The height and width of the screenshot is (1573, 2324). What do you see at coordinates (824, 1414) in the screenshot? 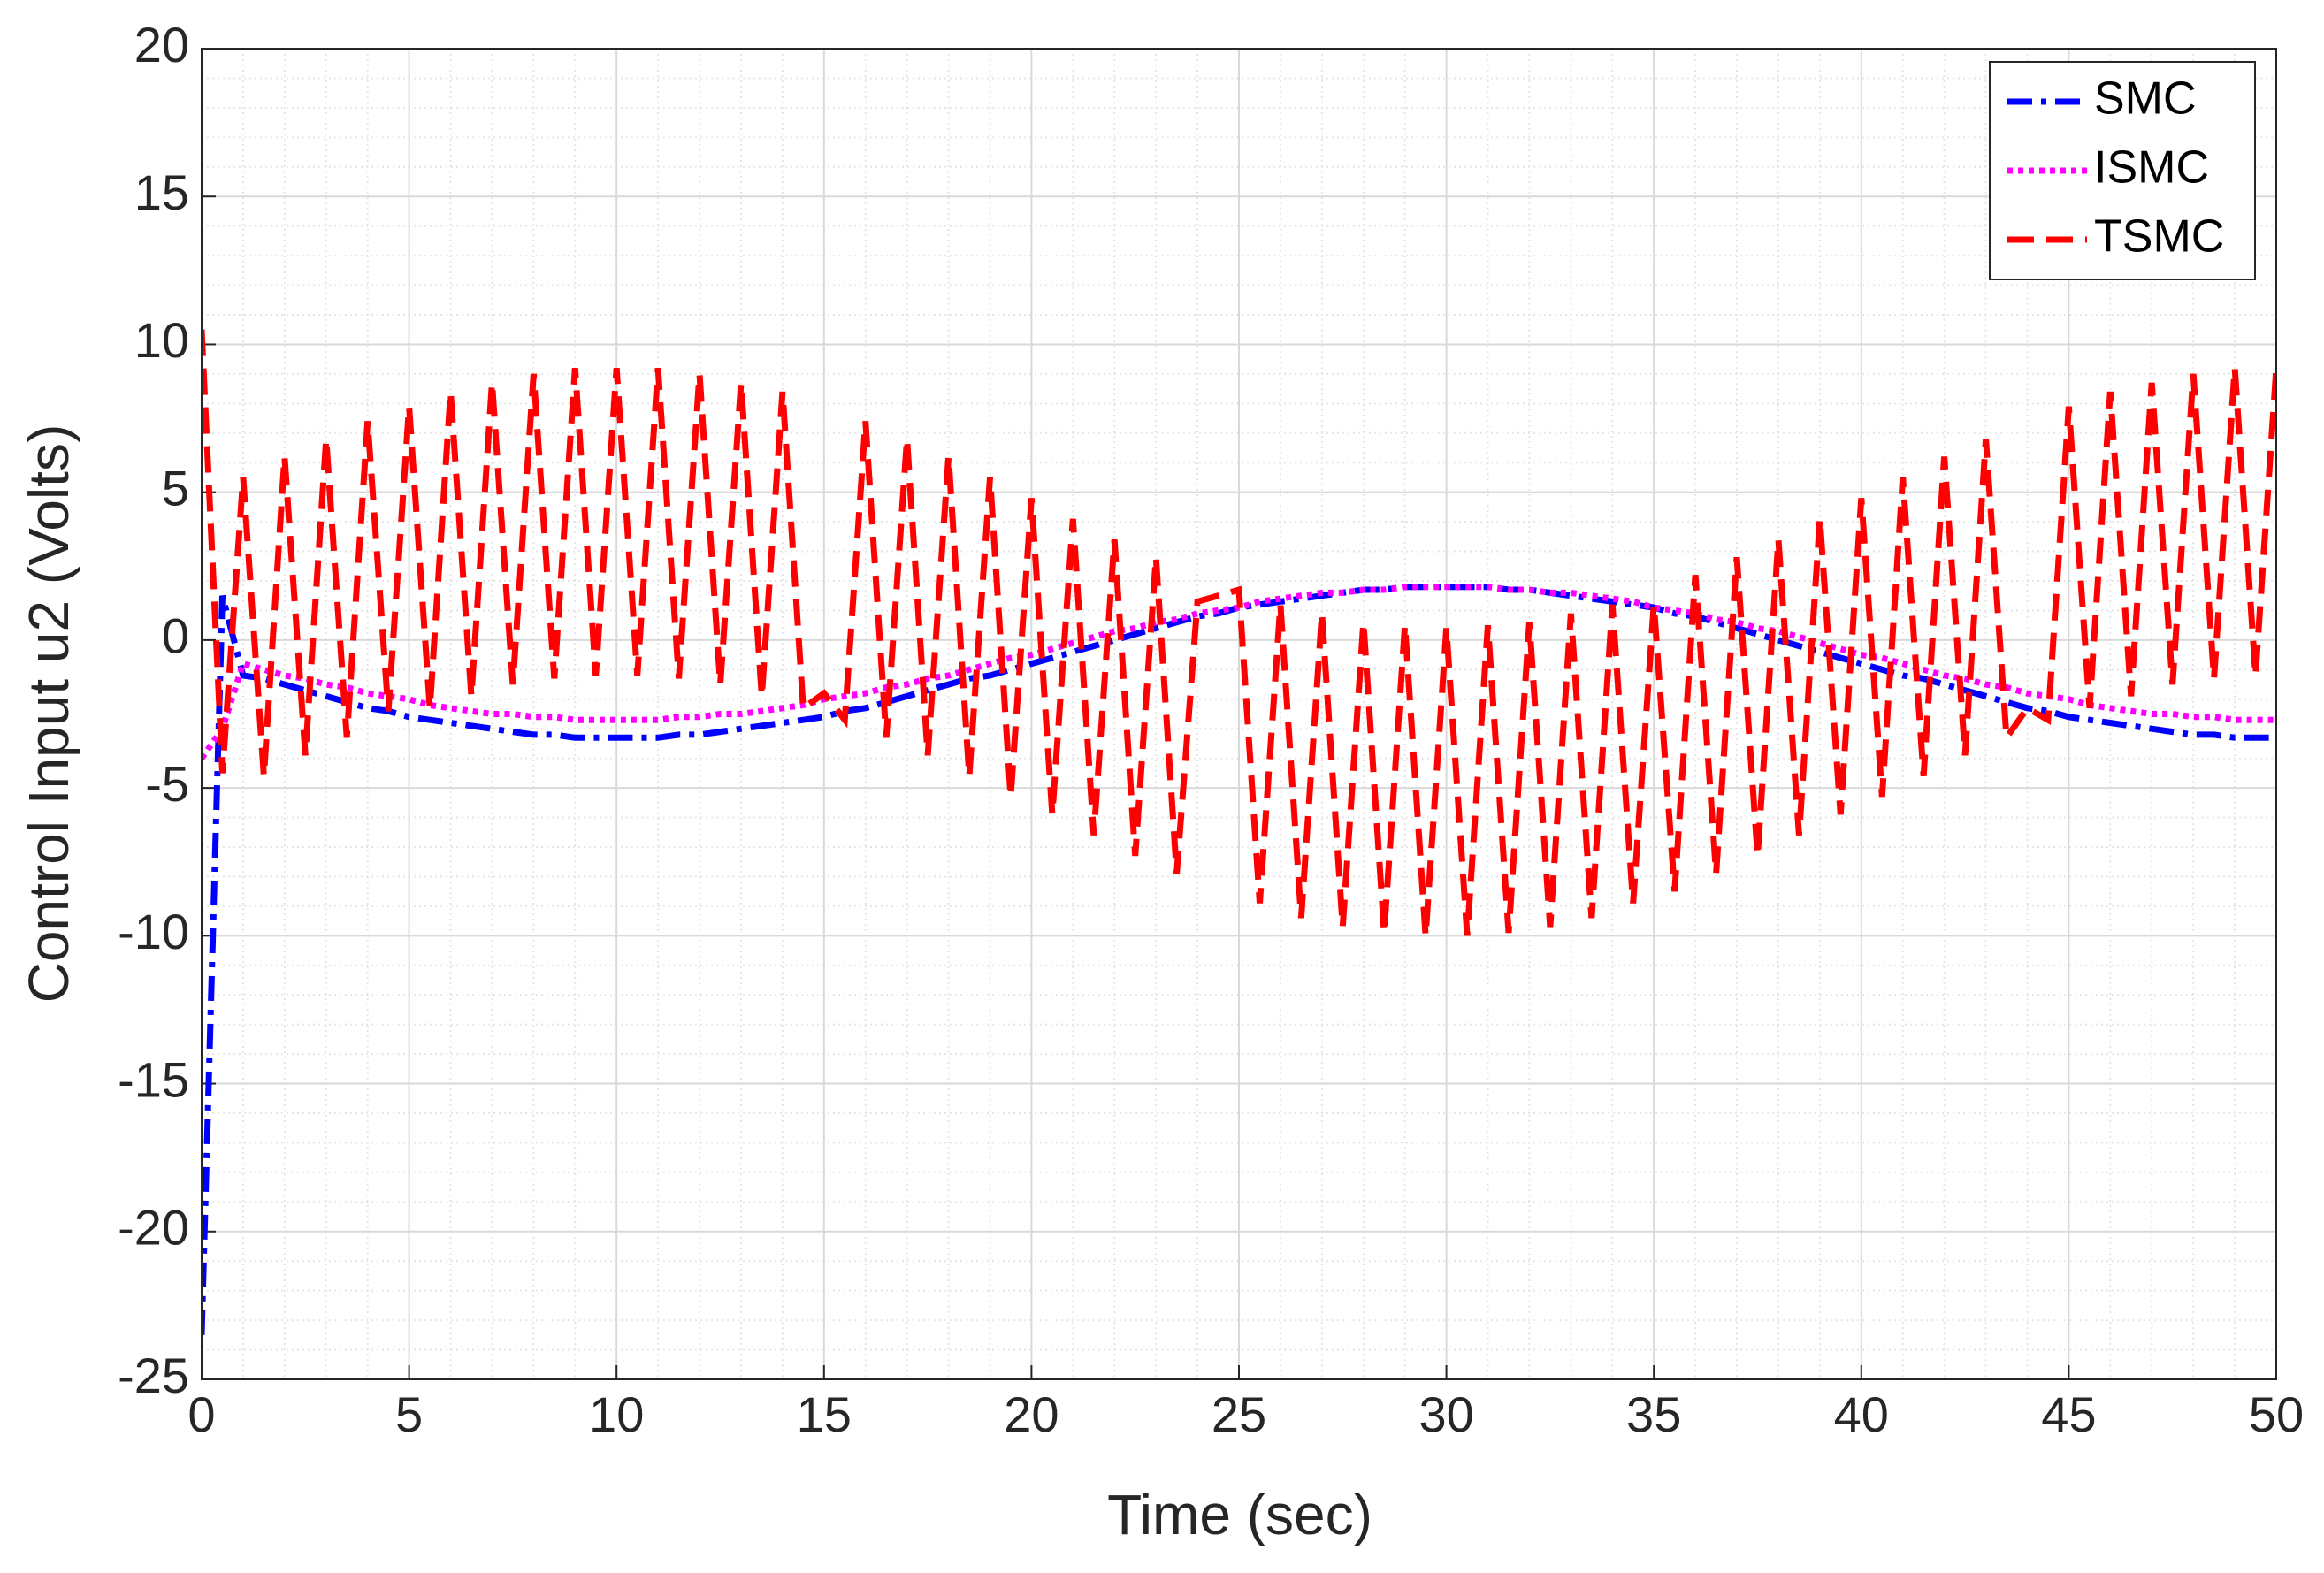
I see `x-tick-label: 15` at bounding box center [824, 1414].